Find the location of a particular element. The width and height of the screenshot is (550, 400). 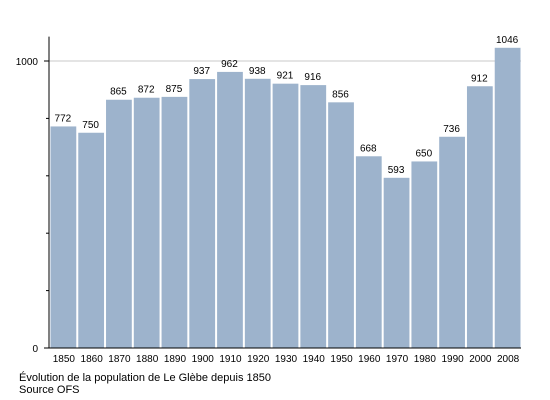

data-label-1860: 750 is located at coordinates (90, 125).